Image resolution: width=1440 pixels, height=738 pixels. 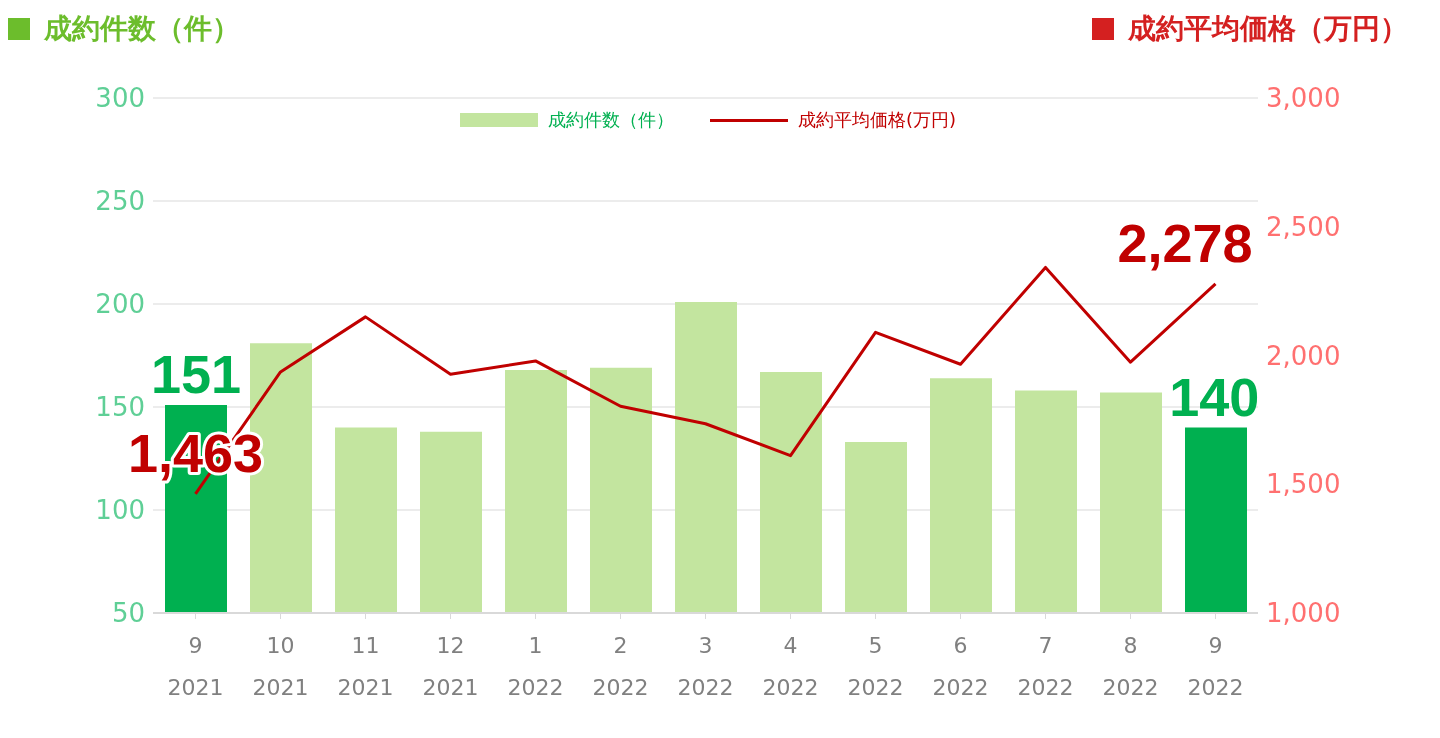 What do you see at coordinates (610, 120) in the screenshot?
I see `legend-label: 成約件数（件）` at bounding box center [610, 120].